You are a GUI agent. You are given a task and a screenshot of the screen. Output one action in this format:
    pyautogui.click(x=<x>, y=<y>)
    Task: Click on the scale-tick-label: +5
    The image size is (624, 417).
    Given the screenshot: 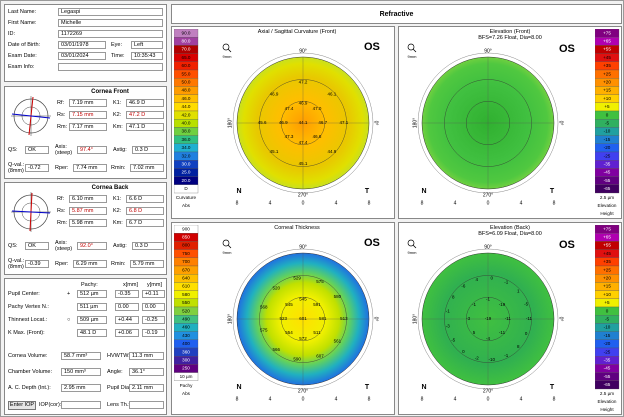 What is the action you would take?
    pyautogui.click(x=607, y=302)
    